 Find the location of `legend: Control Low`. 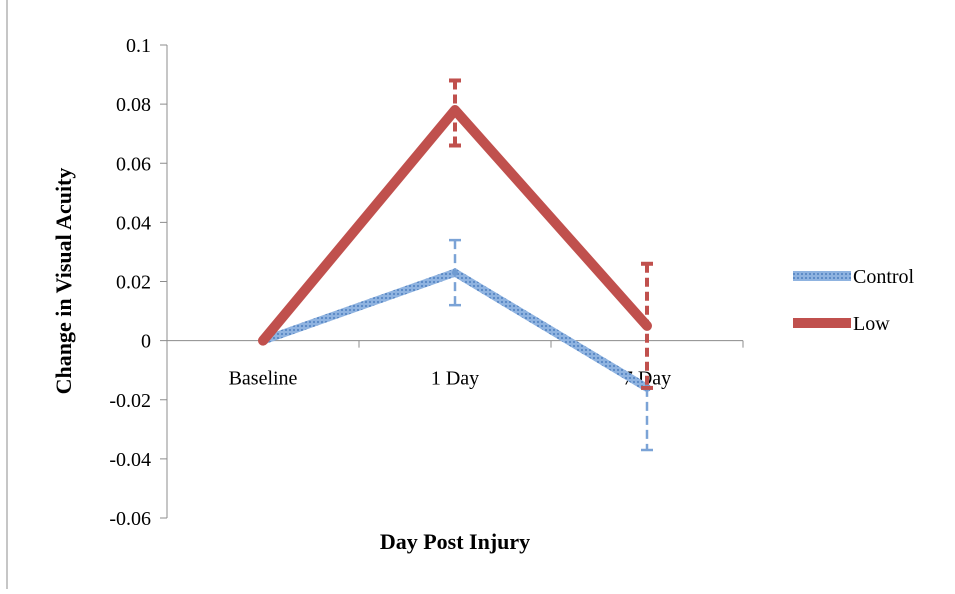

legend: Control Low is located at coordinates (854, 300).